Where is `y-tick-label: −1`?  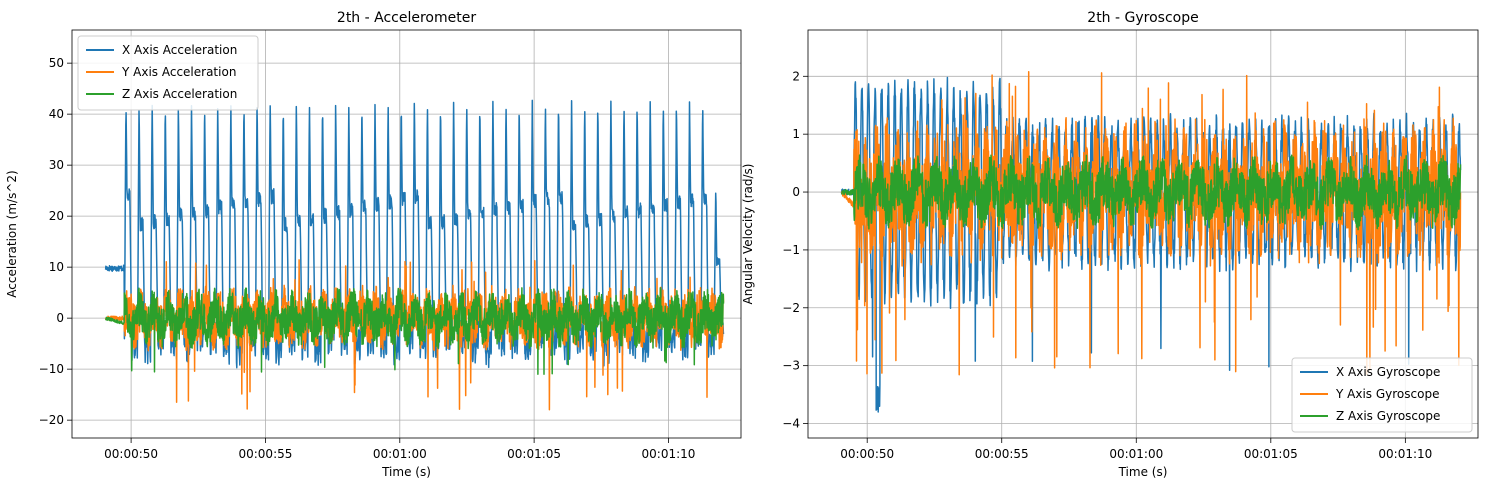
y-tick-label: −1 is located at coordinates (791, 250).